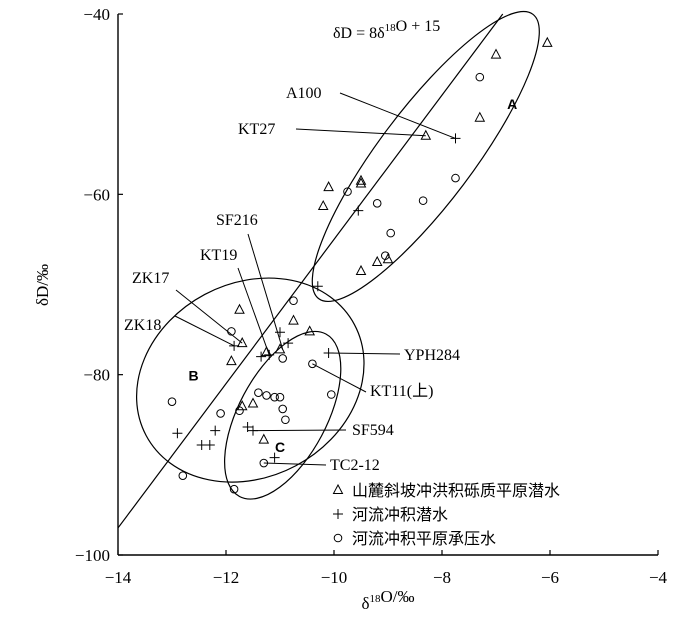 The image size is (700, 621). What do you see at coordinates (401, 391) in the screenshot?
I see `point-label: KT11(上)` at bounding box center [401, 391].